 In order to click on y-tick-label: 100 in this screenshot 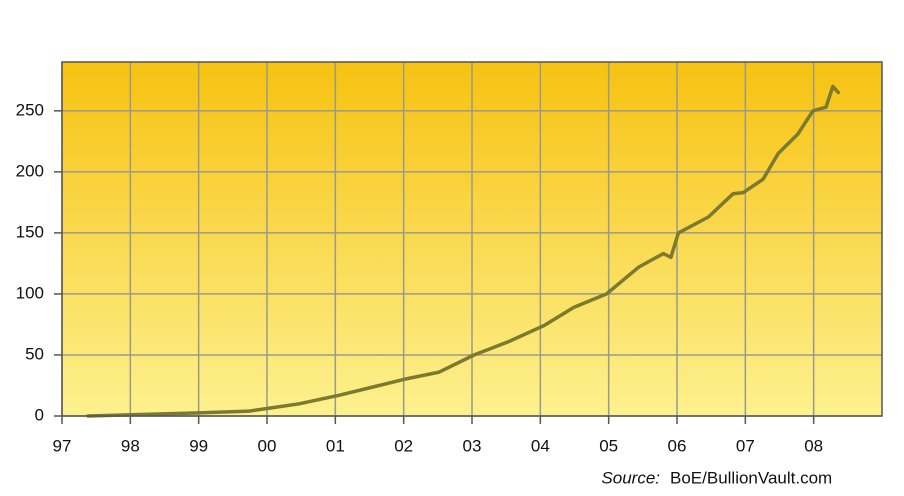, I will do `click(30, 292)`.